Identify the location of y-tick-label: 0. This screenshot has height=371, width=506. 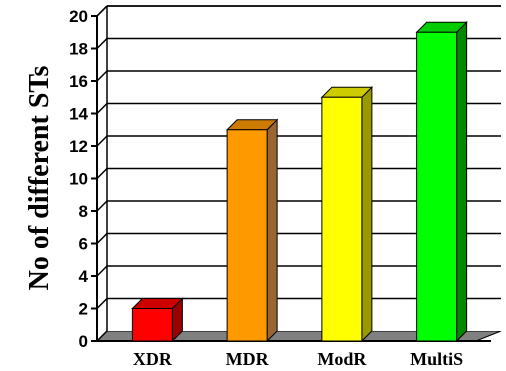
(83, 341).